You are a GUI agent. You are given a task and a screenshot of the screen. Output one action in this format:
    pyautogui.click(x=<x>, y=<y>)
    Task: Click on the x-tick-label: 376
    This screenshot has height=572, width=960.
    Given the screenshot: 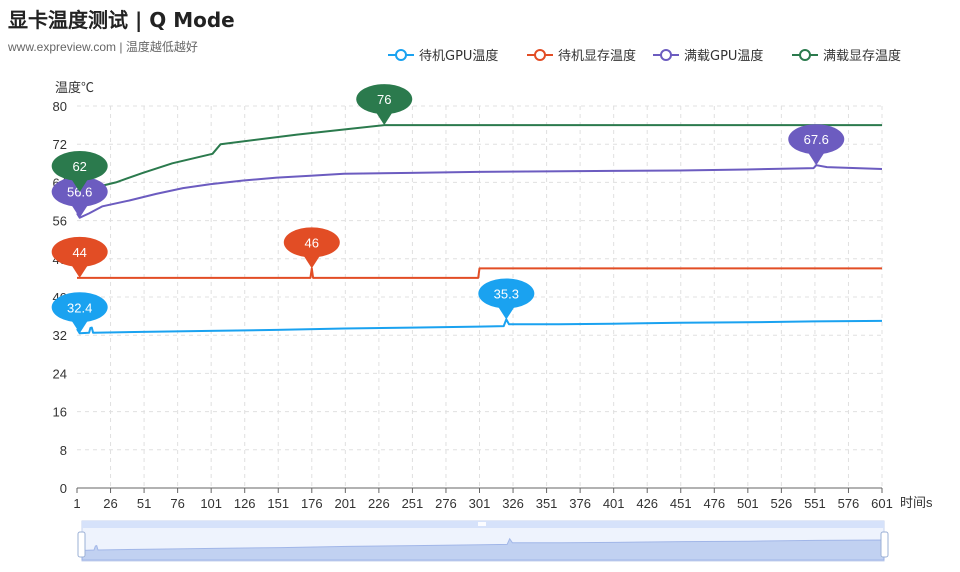 What is the action you would take?
    pyautogui.click(x=580, y=503)
    